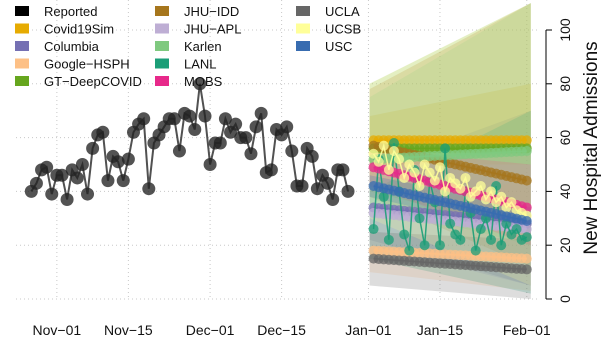 The height and width of the screenshot is (349, 611). I want to click on legend-label: Columbia, so click(72, 46).